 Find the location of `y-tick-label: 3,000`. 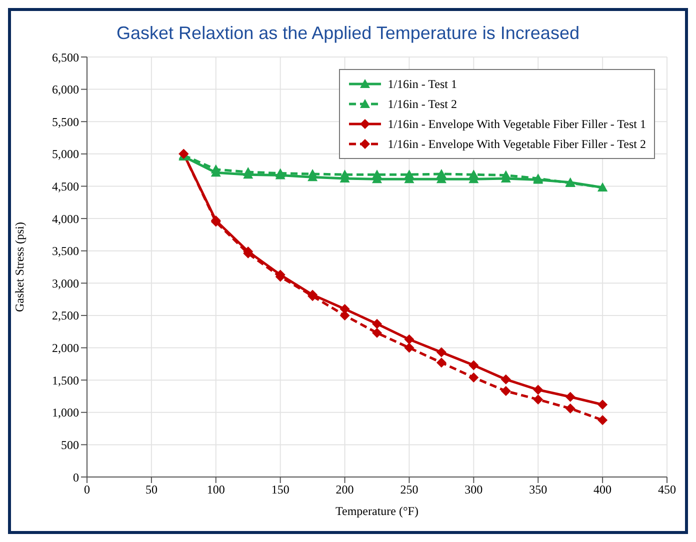

y-tick-label: 3,000 is located at coordinates (65, 283).